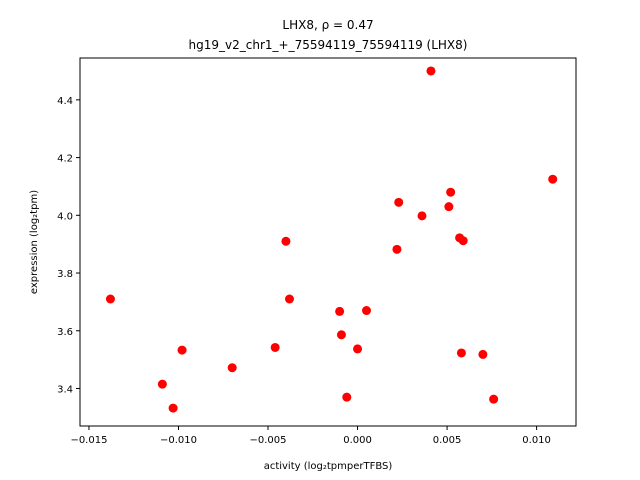  Describe the element at coordinates (536, 440) in the screenshot. I see `x-tick-label: 0.010` at that location.